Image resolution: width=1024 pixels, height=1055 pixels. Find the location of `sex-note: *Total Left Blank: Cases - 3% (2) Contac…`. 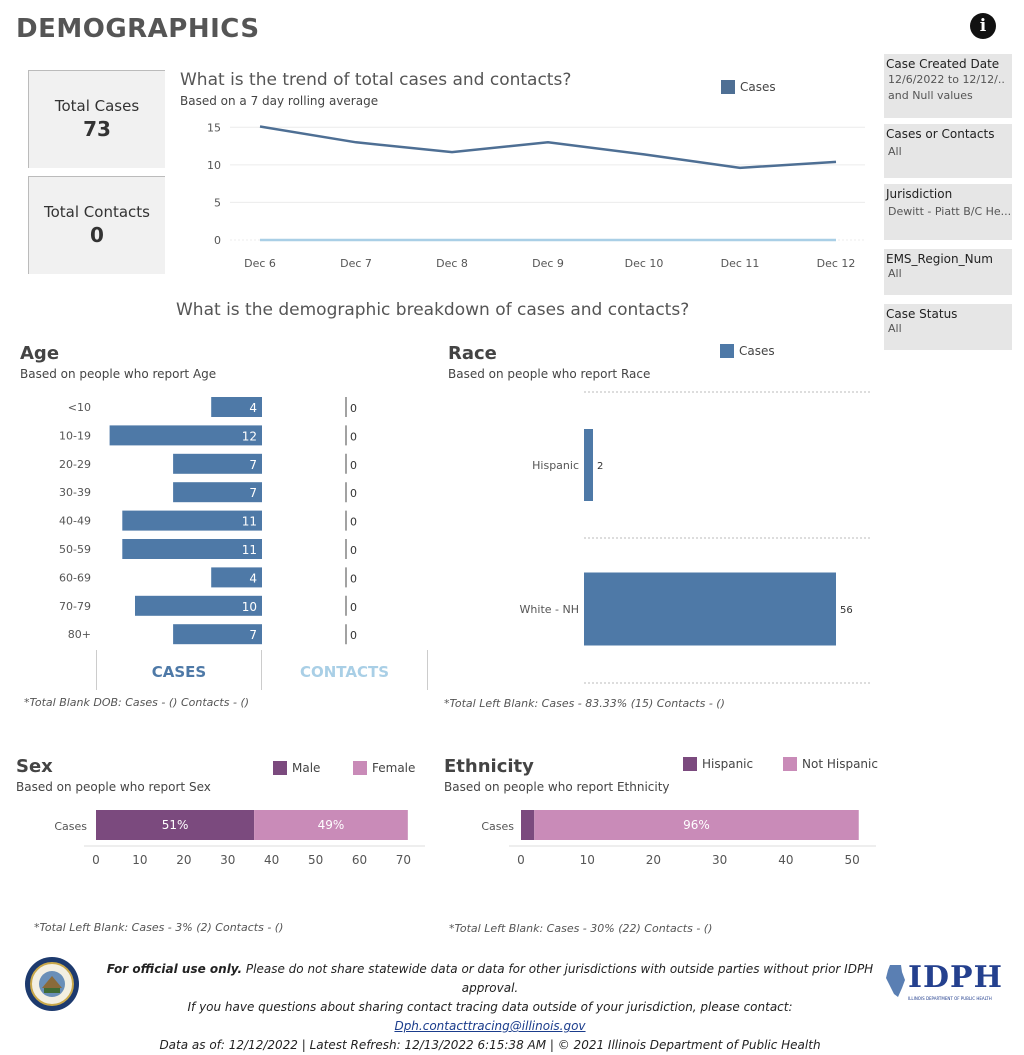

sex-note: *Total Left Blank: Cases - 3% (2) Contac… is located at coordinates (159, 927).